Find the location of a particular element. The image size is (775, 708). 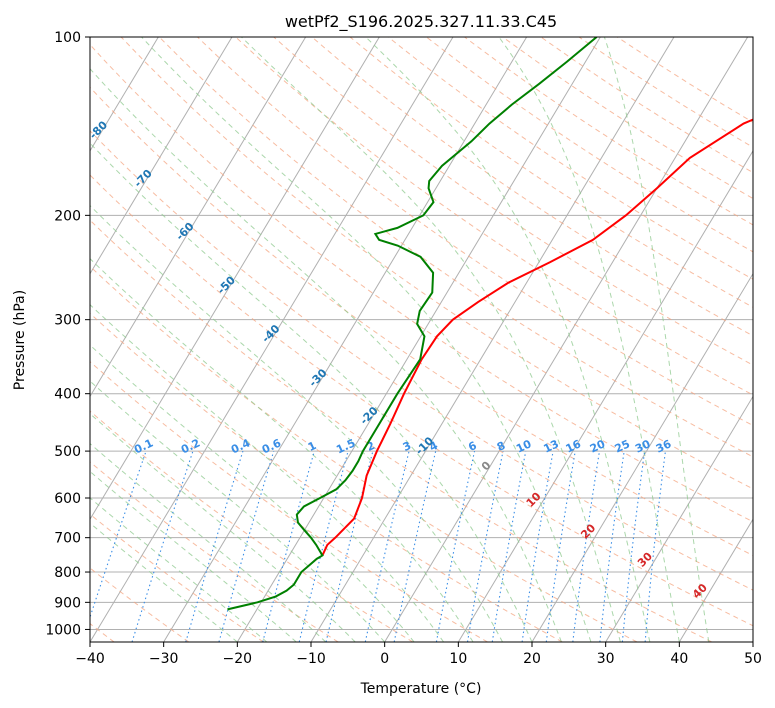

mixing-ratio-label: 6 is located at coordinates (472, 446).